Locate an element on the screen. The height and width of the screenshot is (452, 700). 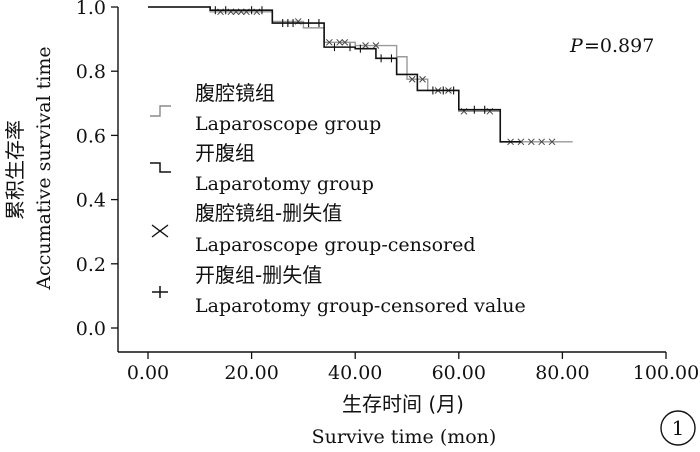
y-tick-label: 0.2 is located at coordinates (91, 265).